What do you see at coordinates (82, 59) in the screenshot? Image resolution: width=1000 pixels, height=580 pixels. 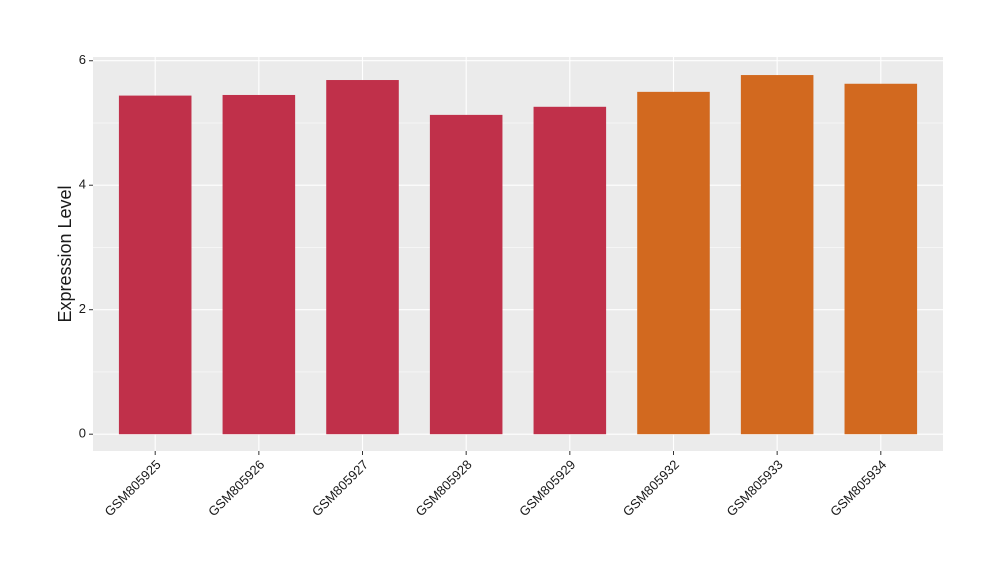 I see `y-tick-label: 6` at bounding box center [82, 59].